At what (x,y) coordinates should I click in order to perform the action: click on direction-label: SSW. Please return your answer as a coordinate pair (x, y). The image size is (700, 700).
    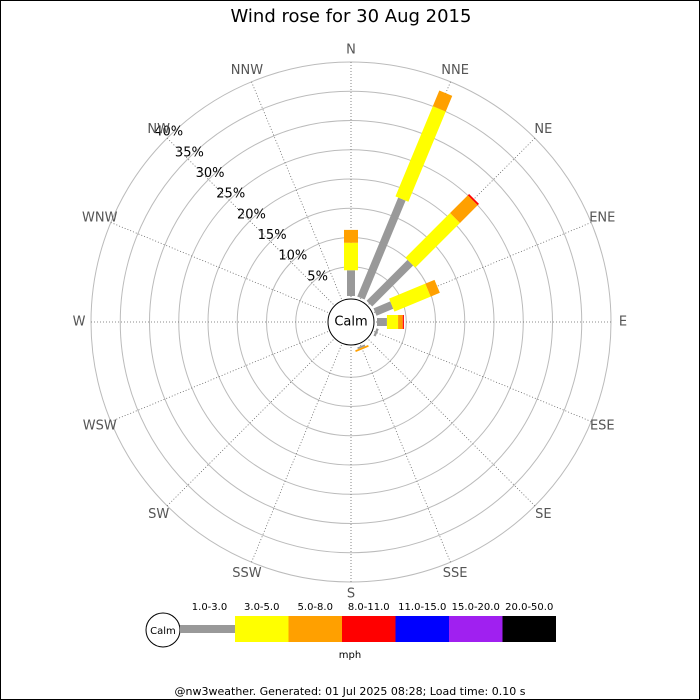
    Looking at the image, I should click on (247, 573).